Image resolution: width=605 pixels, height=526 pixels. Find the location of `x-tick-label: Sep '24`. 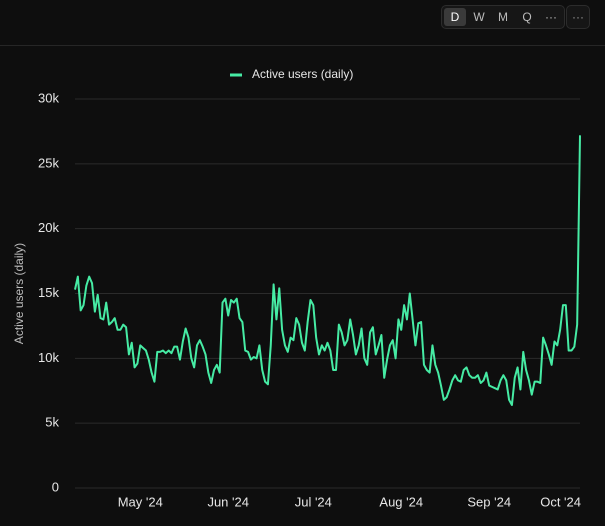

x-tick-label: Sep '24 is located at coordinates (489, 501).